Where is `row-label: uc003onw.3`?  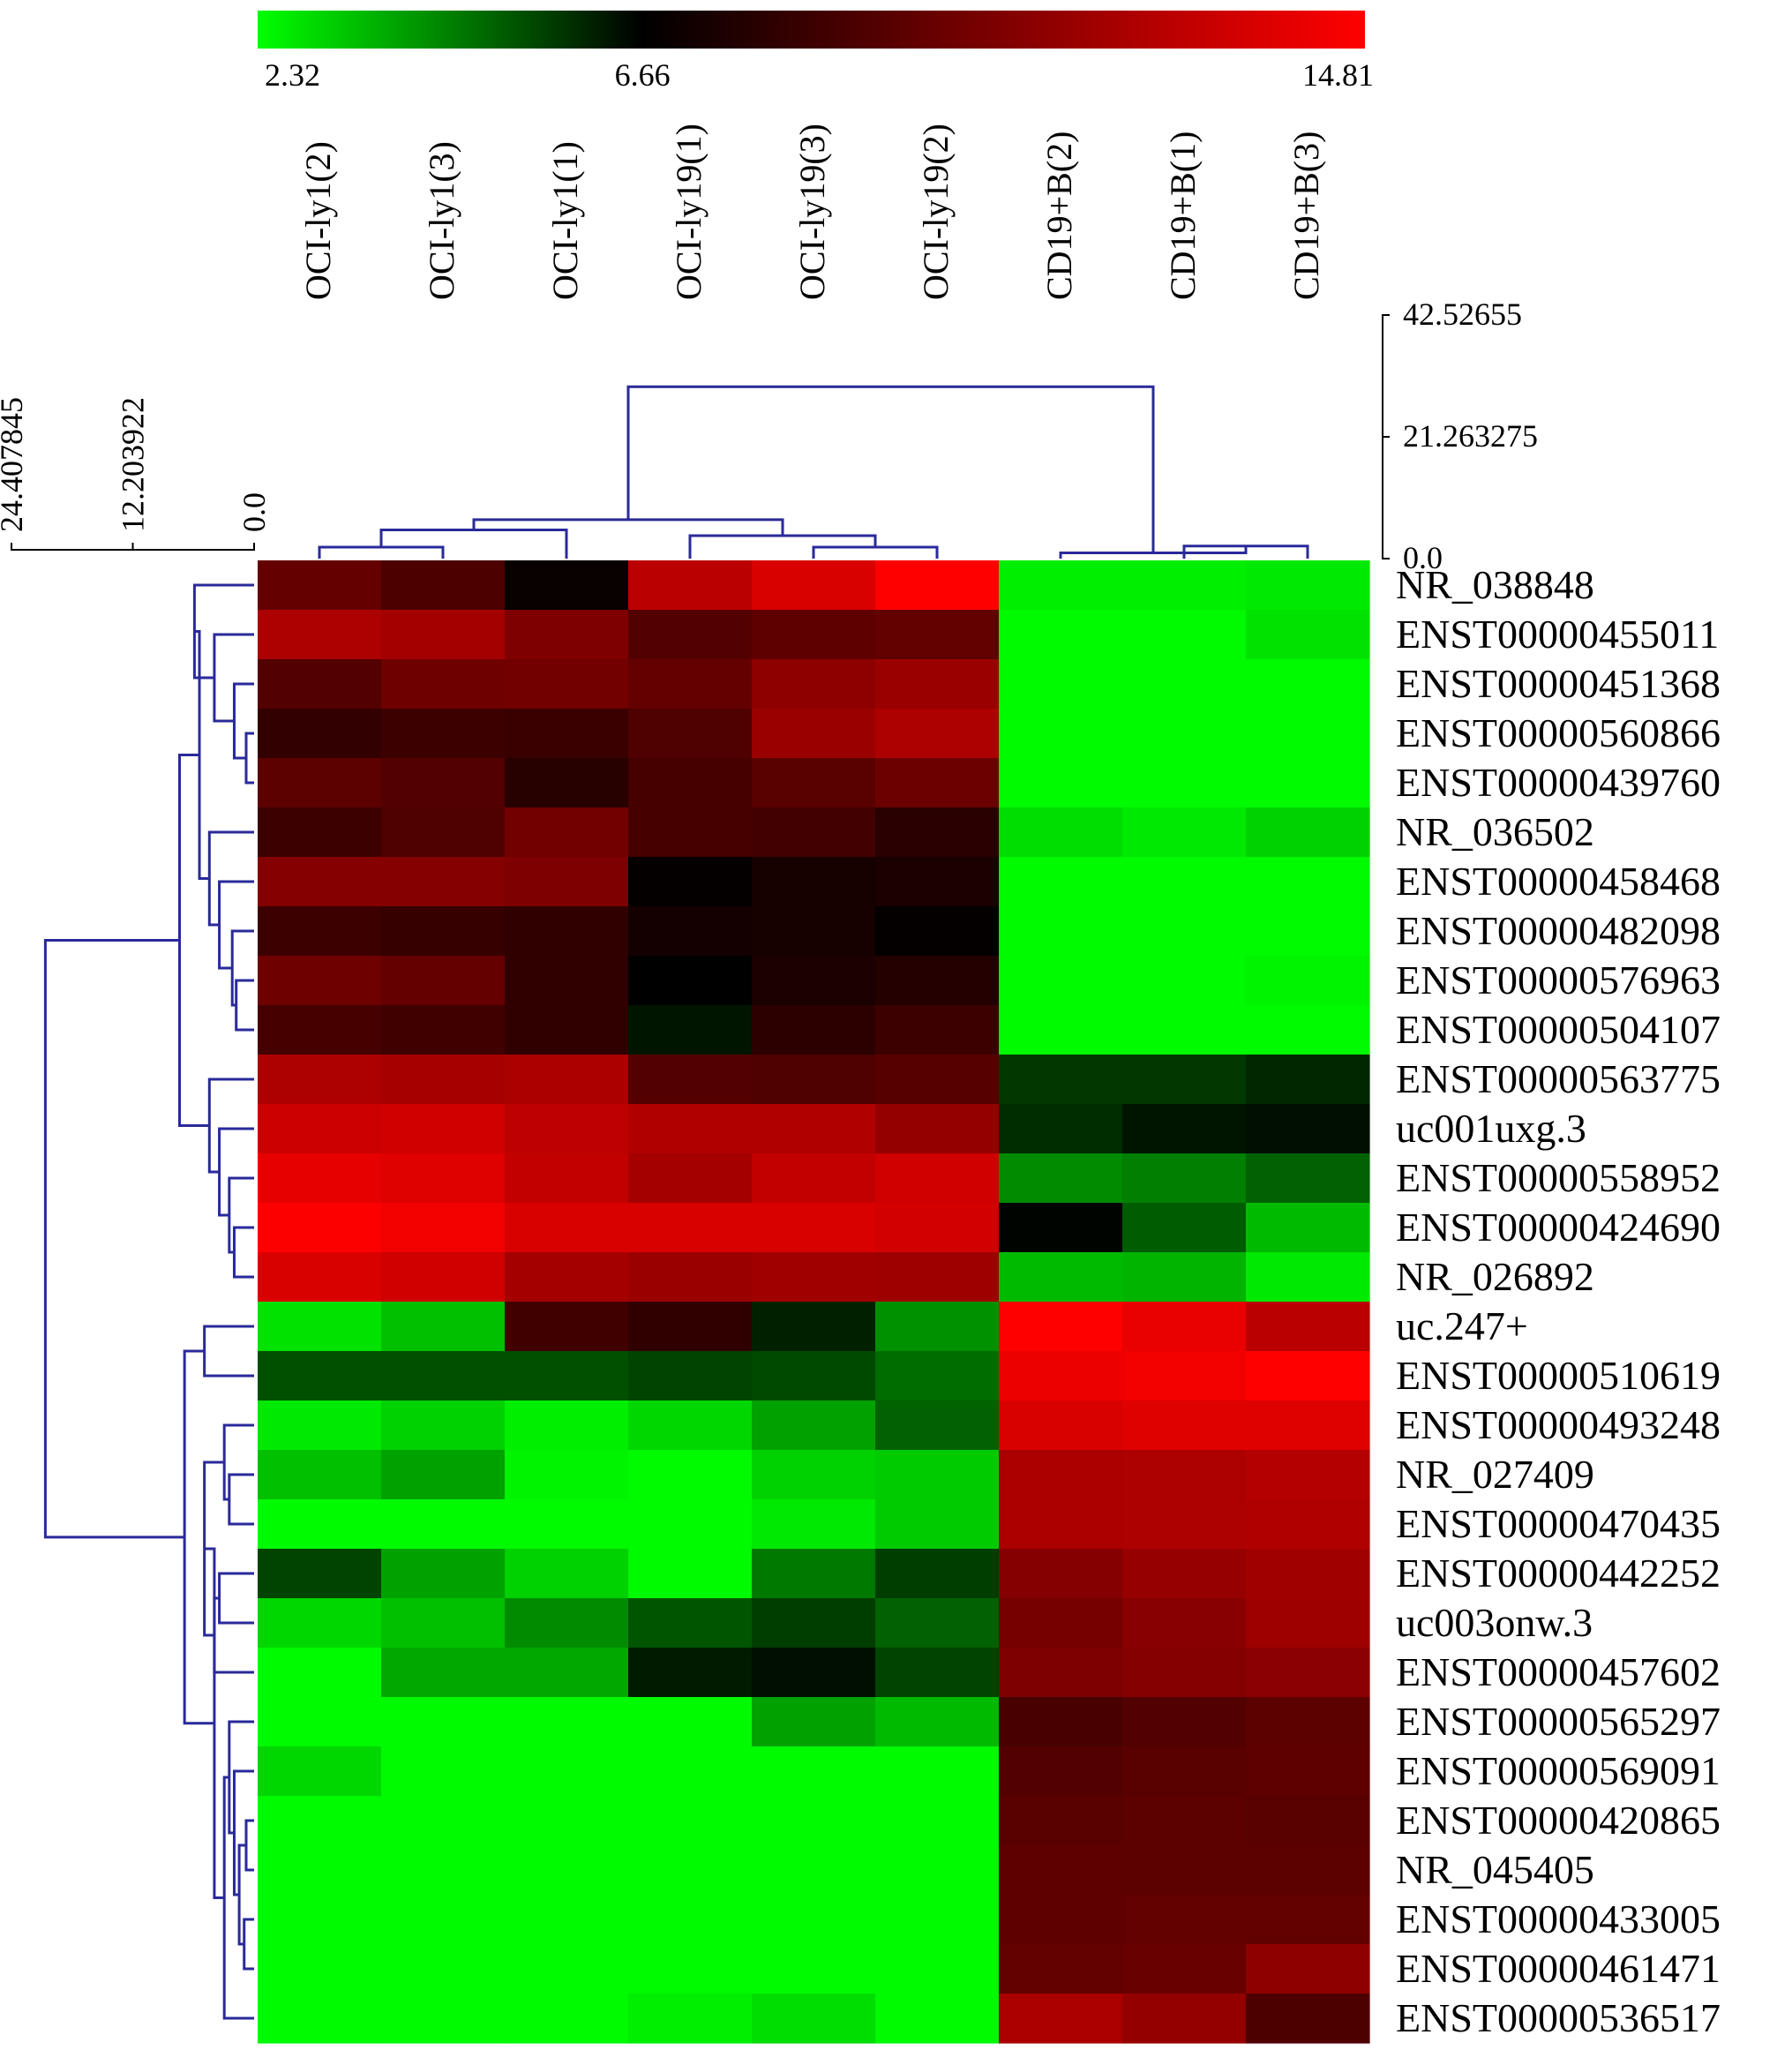
row-label: uc003onw.3 is located at coordinates (1494, 1622).